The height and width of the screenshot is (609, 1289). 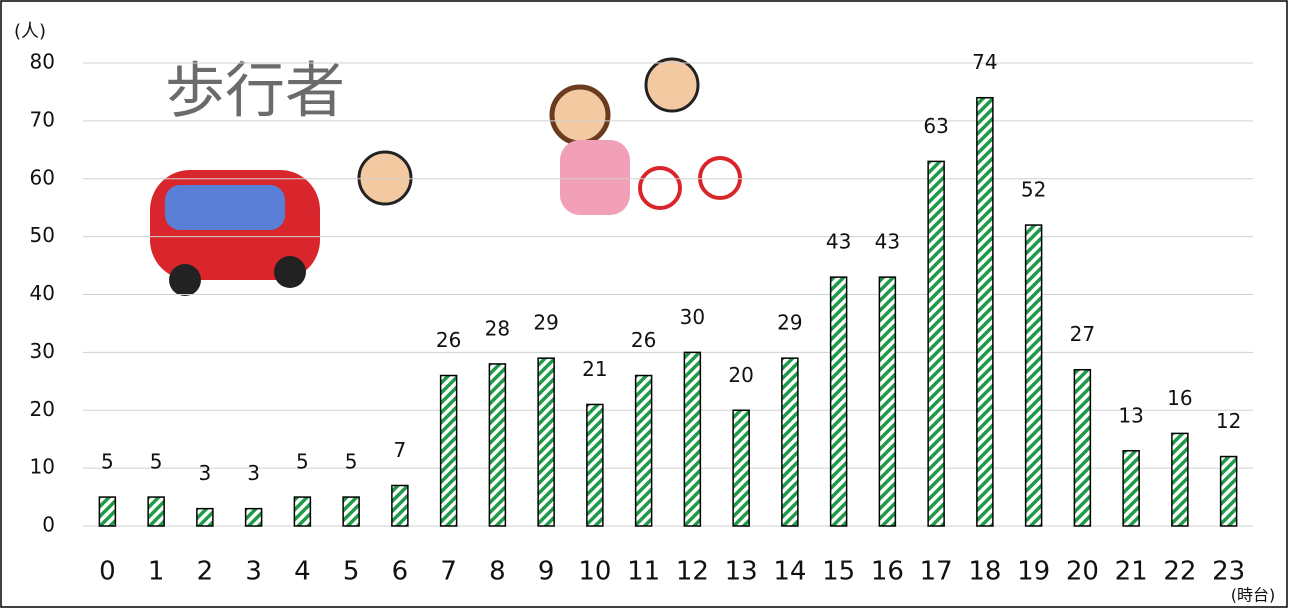 What do you see at coordinates (1253, 595) in the screenshot?
I see `x-axis-label: (時台)` at bounding box center [1253, 595].